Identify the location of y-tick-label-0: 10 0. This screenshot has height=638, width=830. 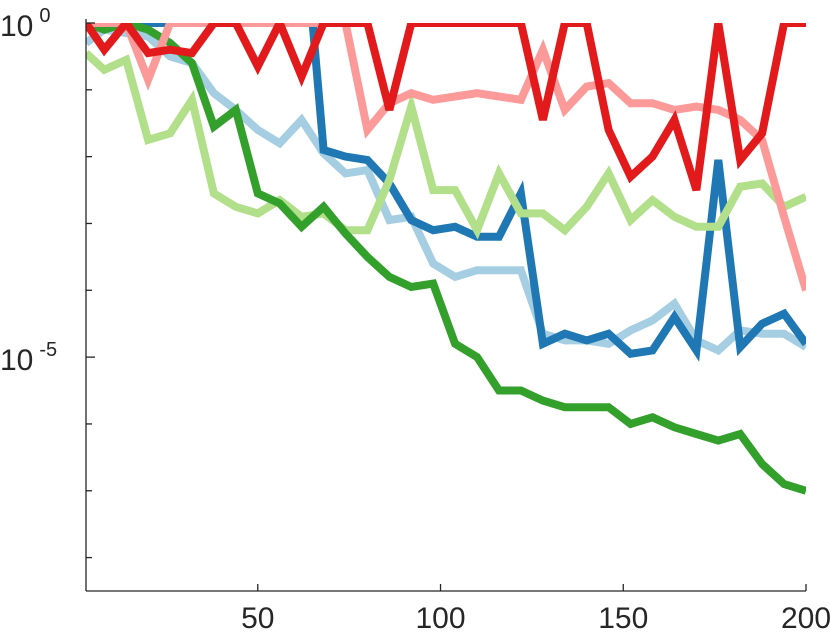
(25, 24).